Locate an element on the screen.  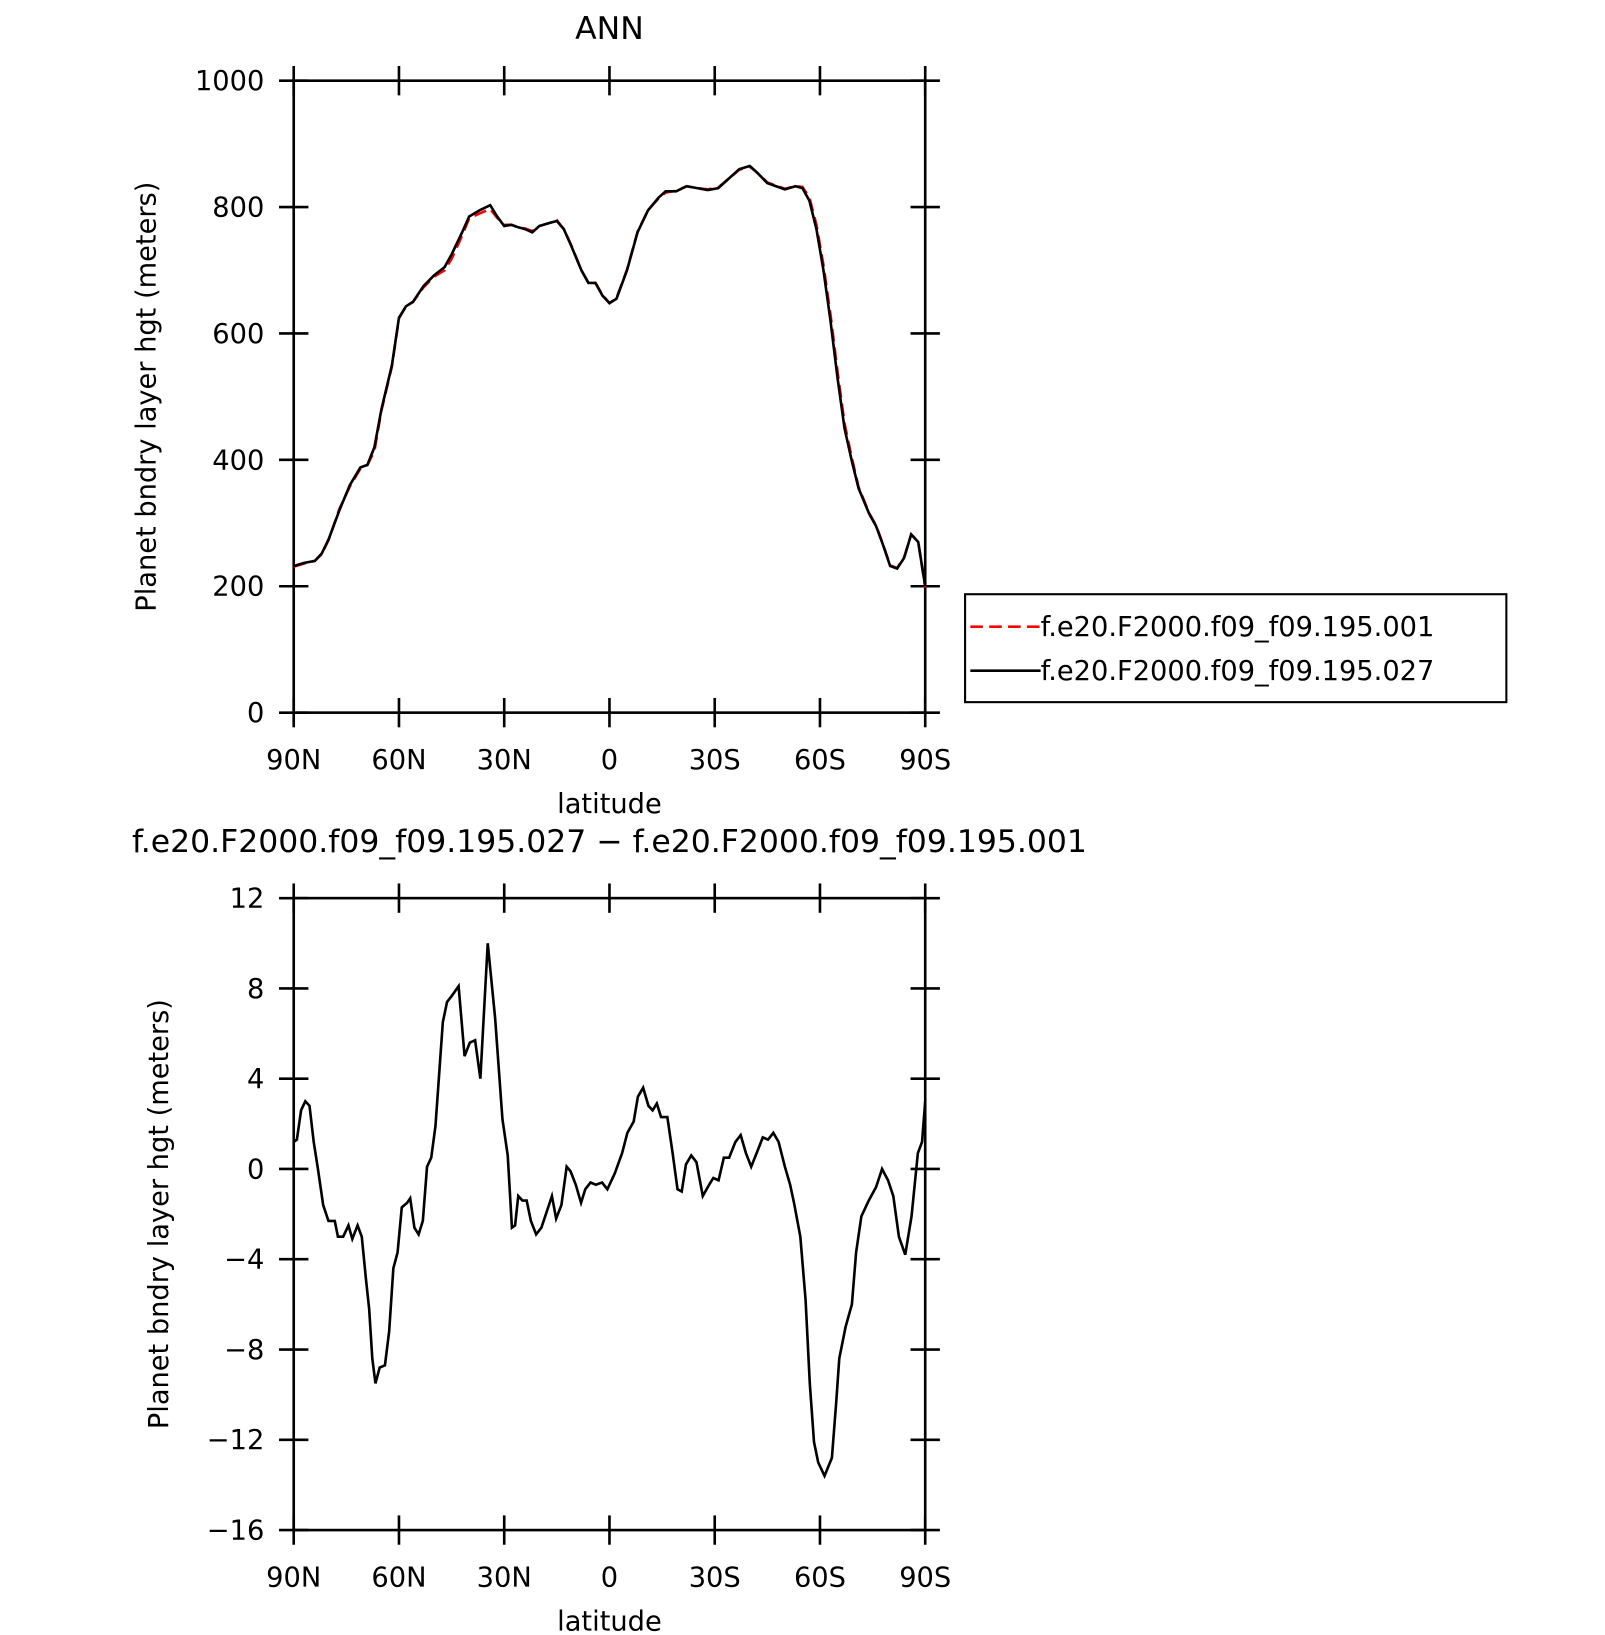
legend-box is located at coordinates (1236, 648).